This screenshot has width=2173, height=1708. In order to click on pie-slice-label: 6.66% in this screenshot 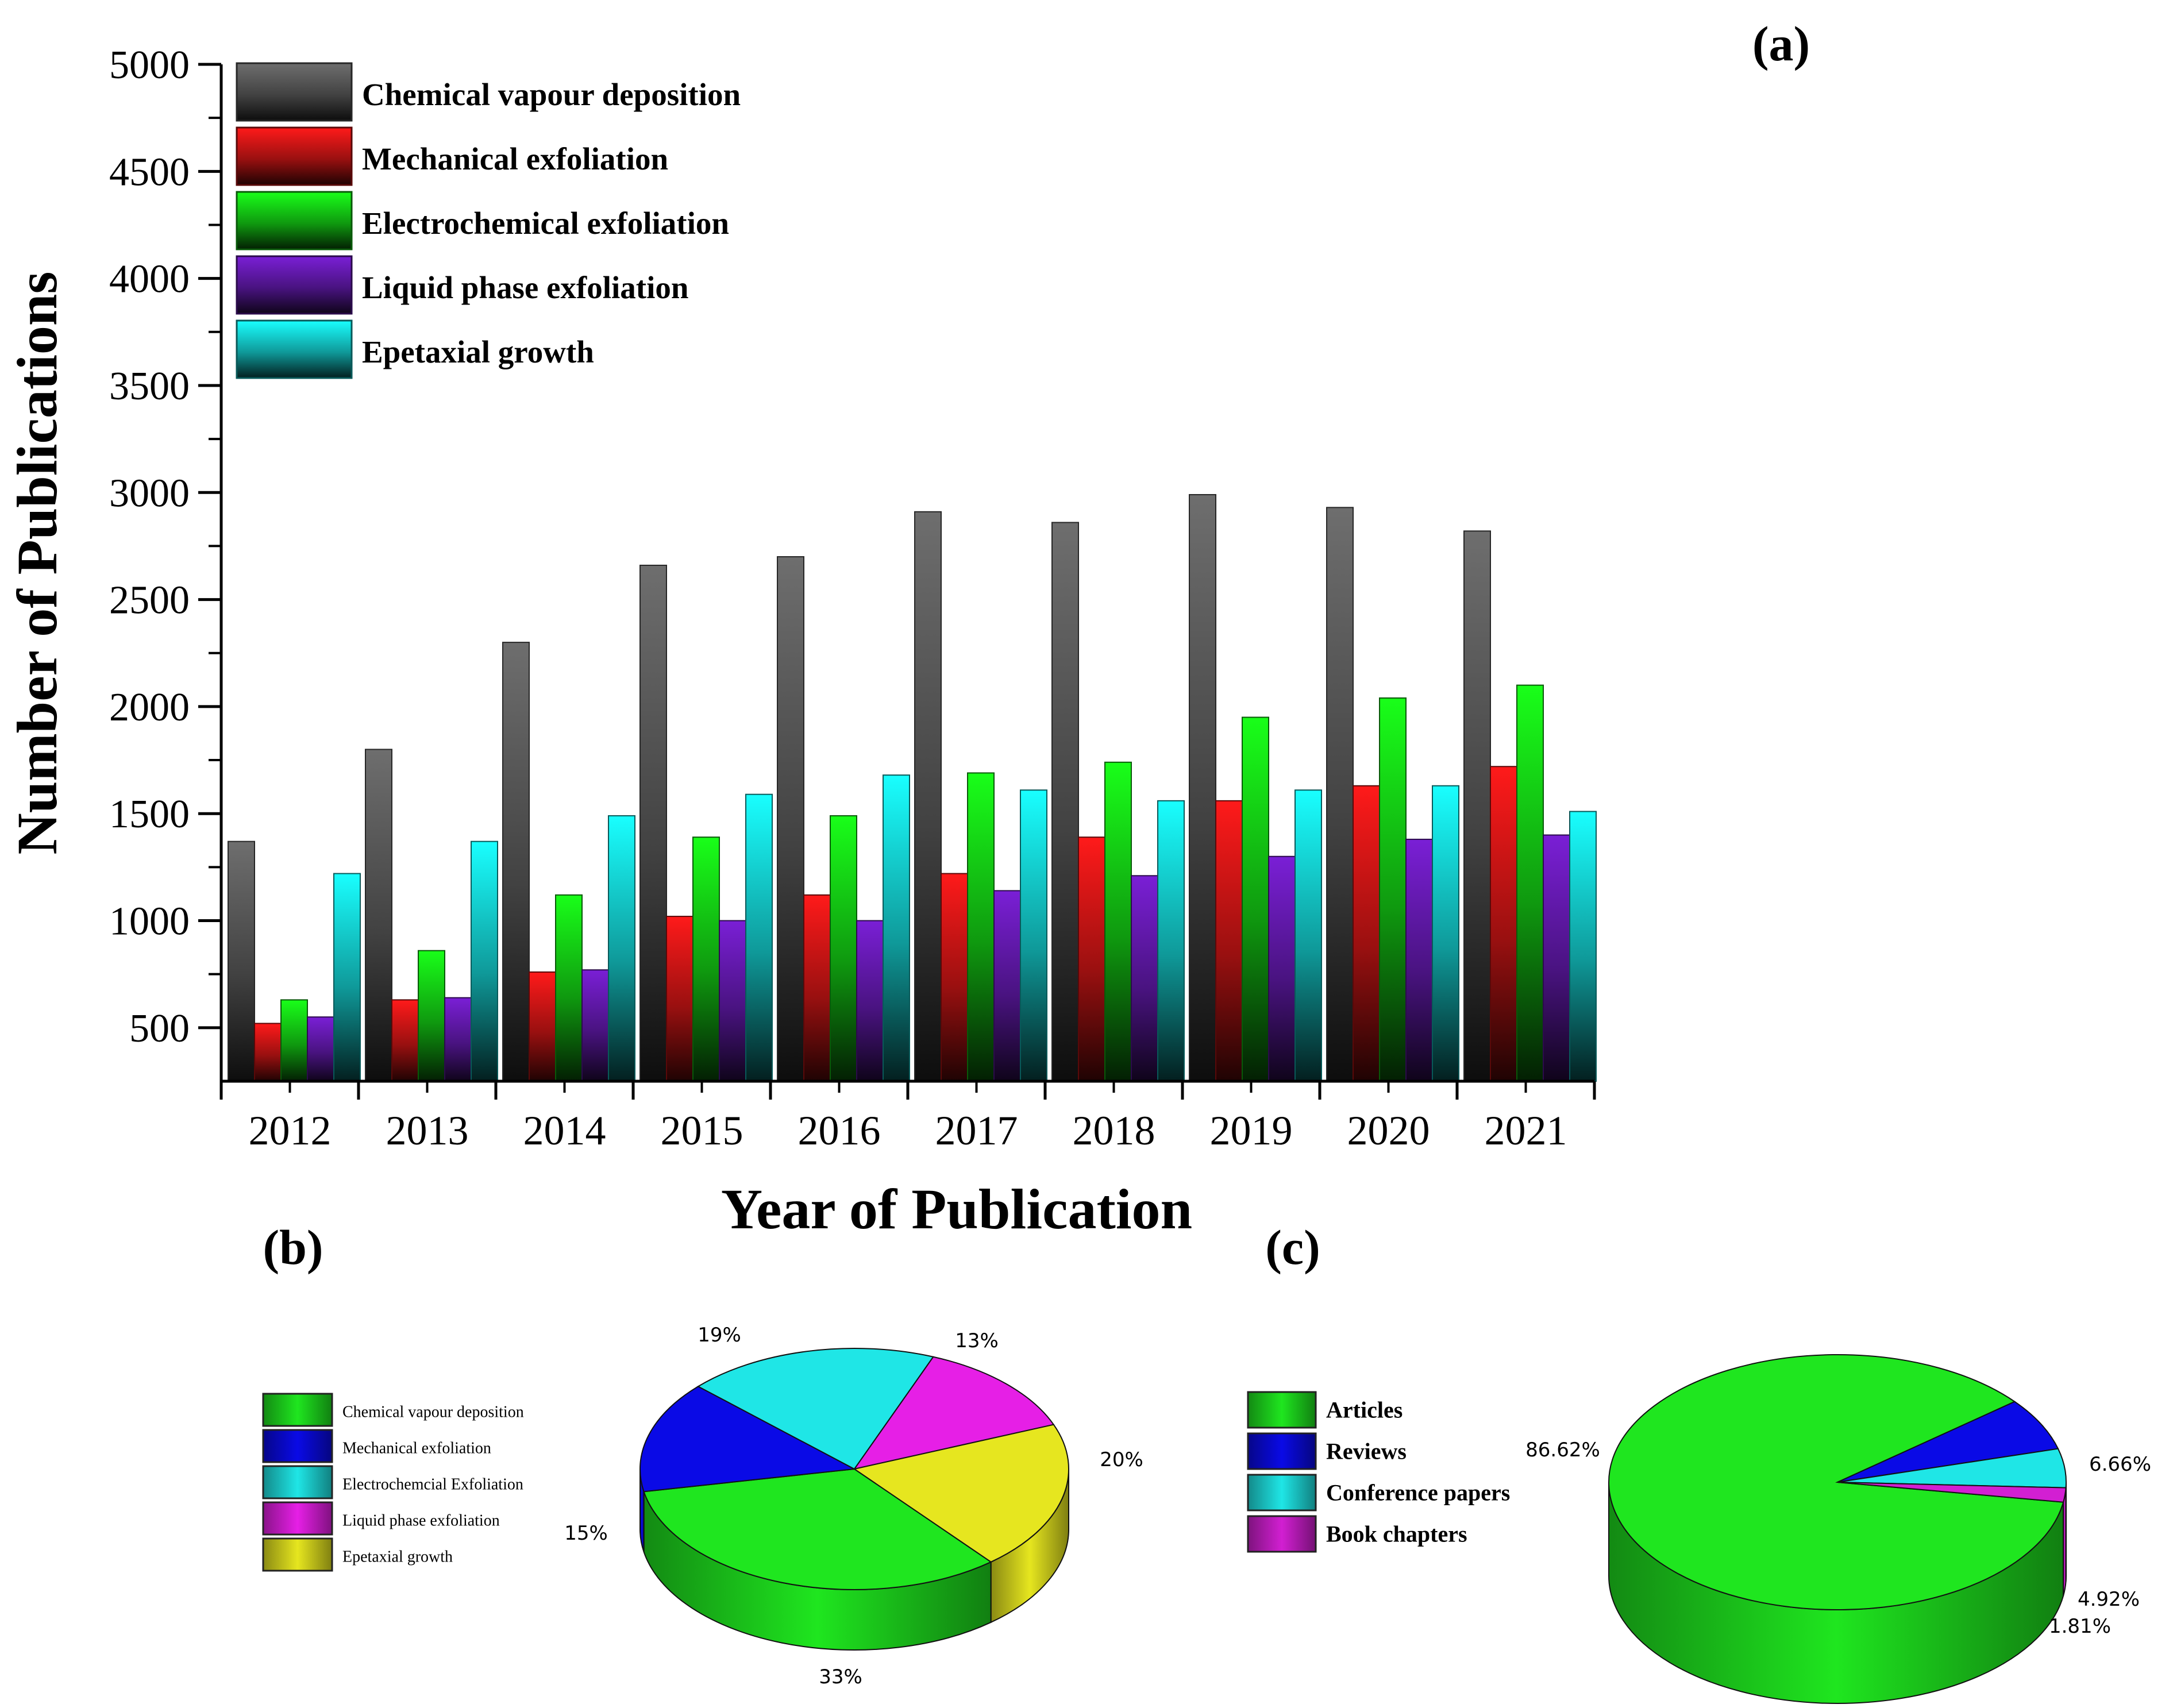, I will do `click(2120, 1464)`.